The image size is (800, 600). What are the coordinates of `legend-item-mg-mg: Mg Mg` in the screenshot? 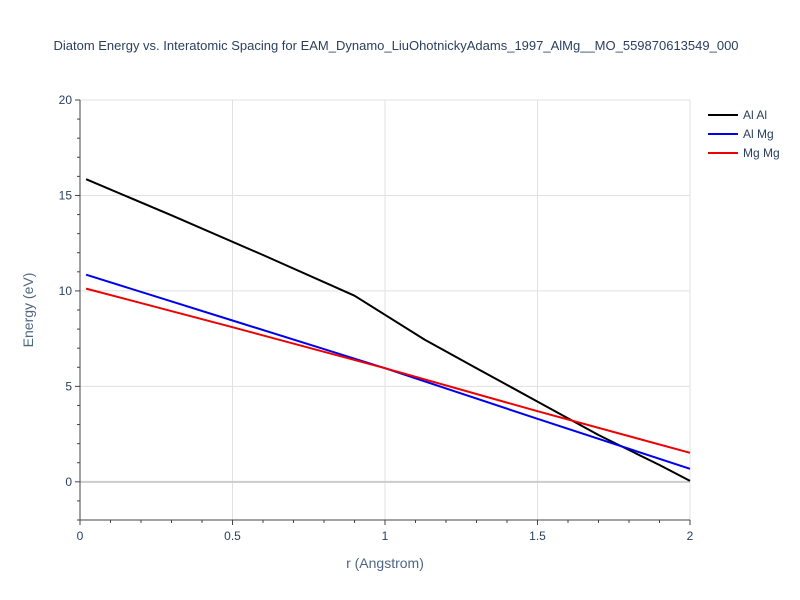 It's located at (744, 153).